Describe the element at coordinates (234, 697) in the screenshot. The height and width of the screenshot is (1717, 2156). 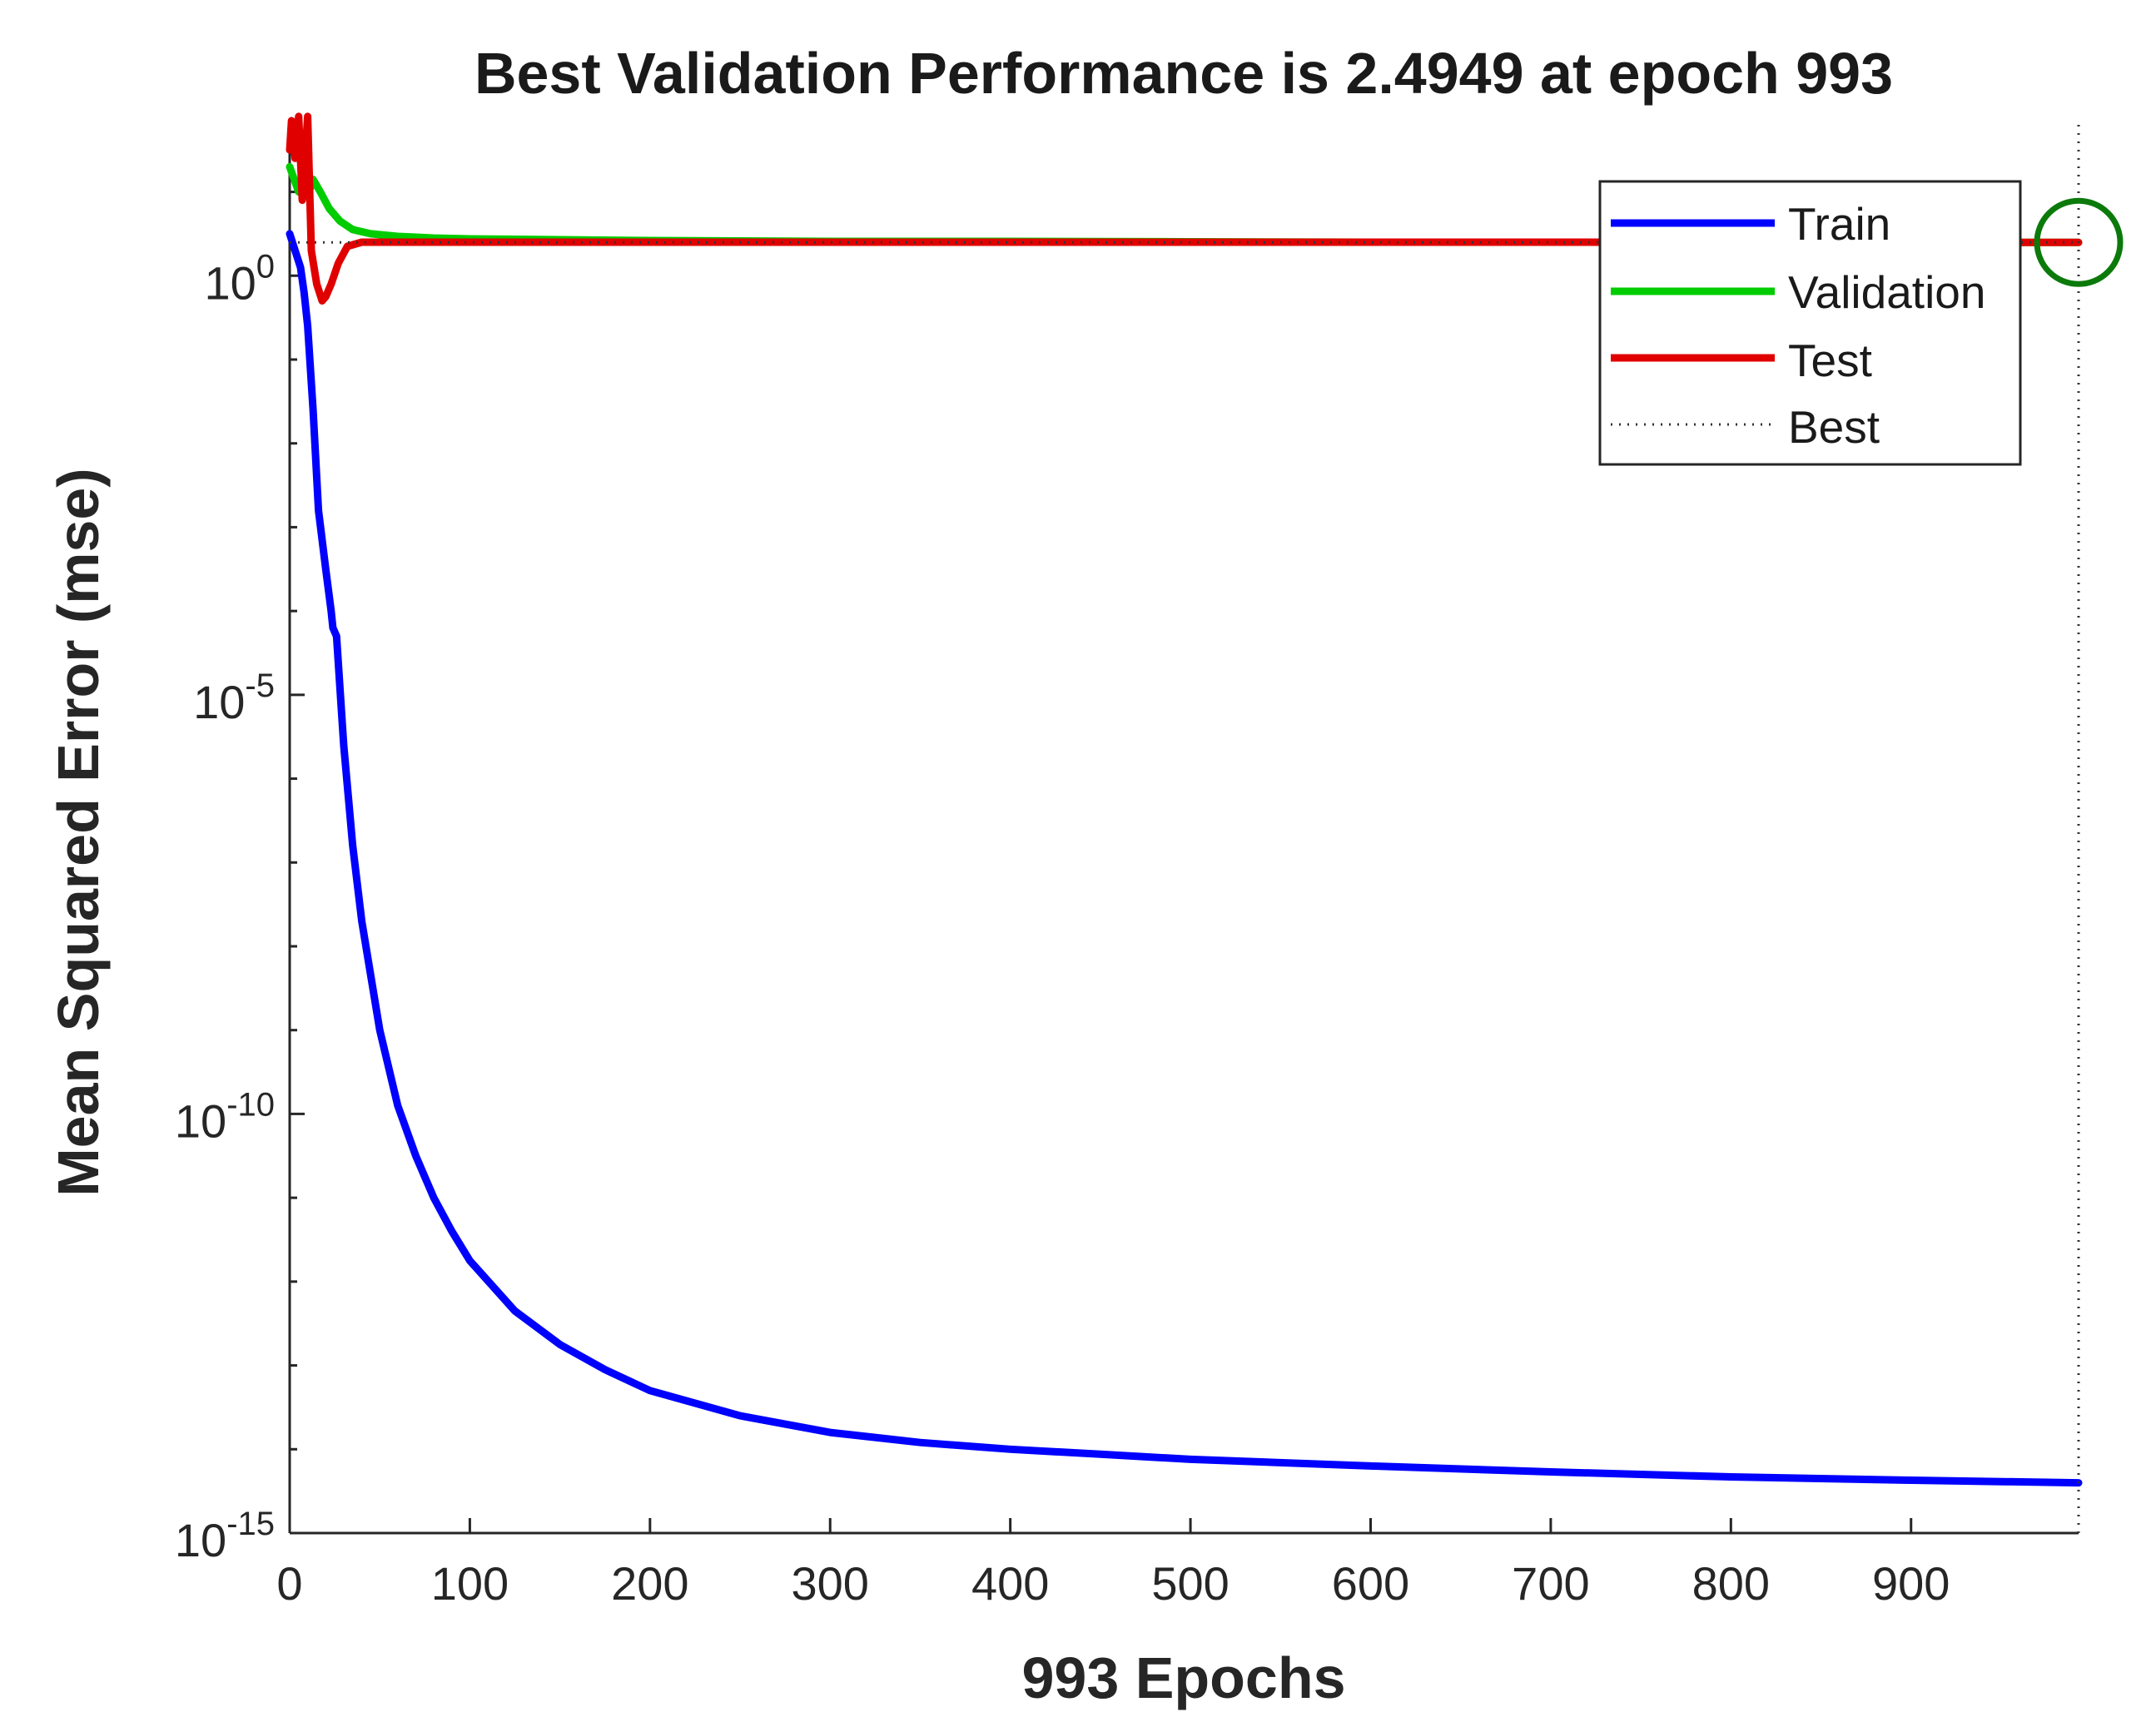
I see `y-tick-label: 10⁻⁵` at that location.